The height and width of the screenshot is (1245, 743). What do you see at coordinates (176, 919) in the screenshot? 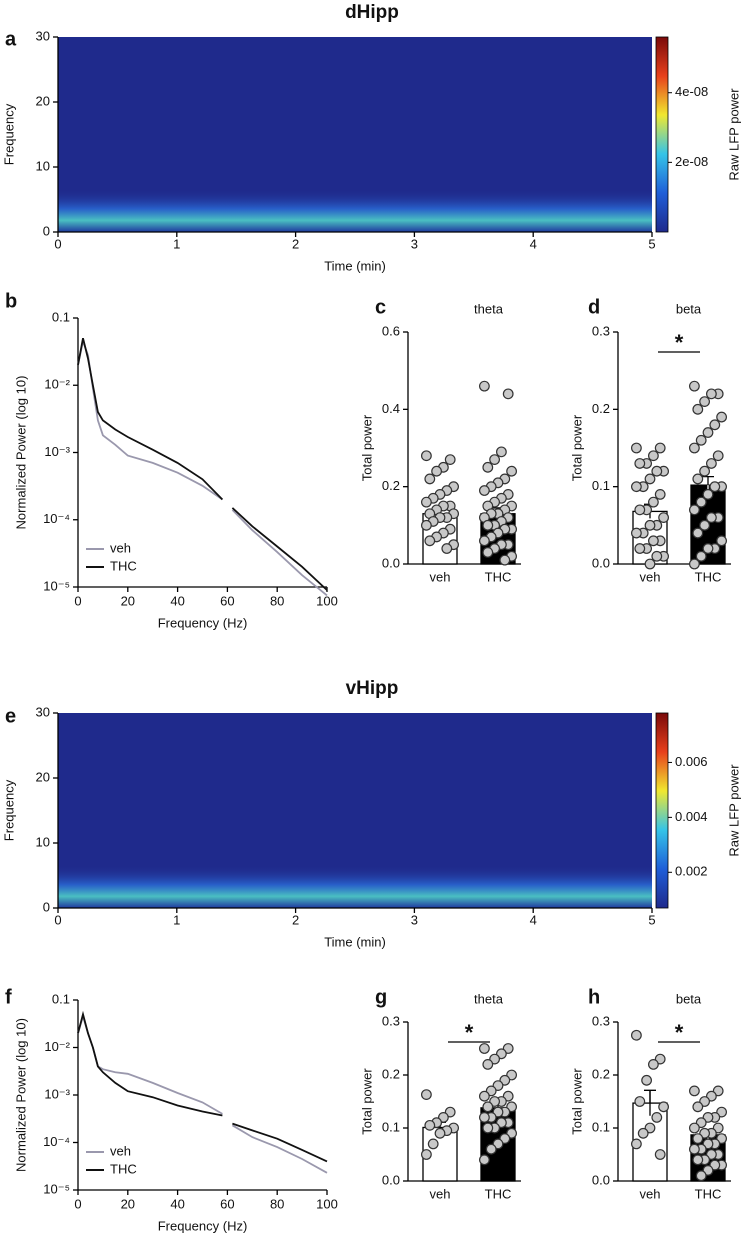
I see `x-tick-label: 1` at bounding box center [176, 919].